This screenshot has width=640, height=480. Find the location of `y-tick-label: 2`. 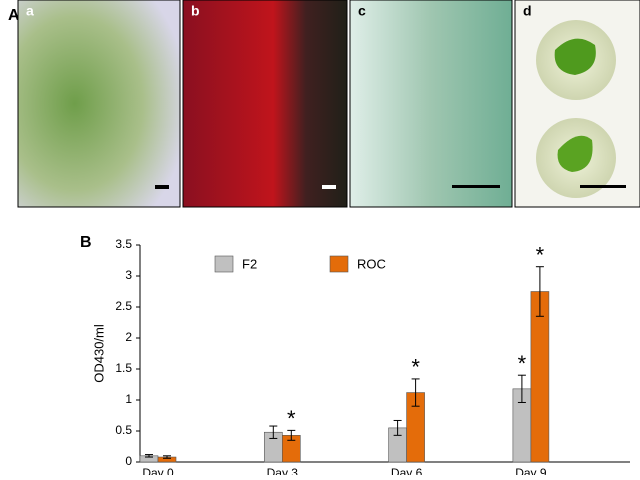

y-tick-label: 2 is located at coordinates (128, 337).